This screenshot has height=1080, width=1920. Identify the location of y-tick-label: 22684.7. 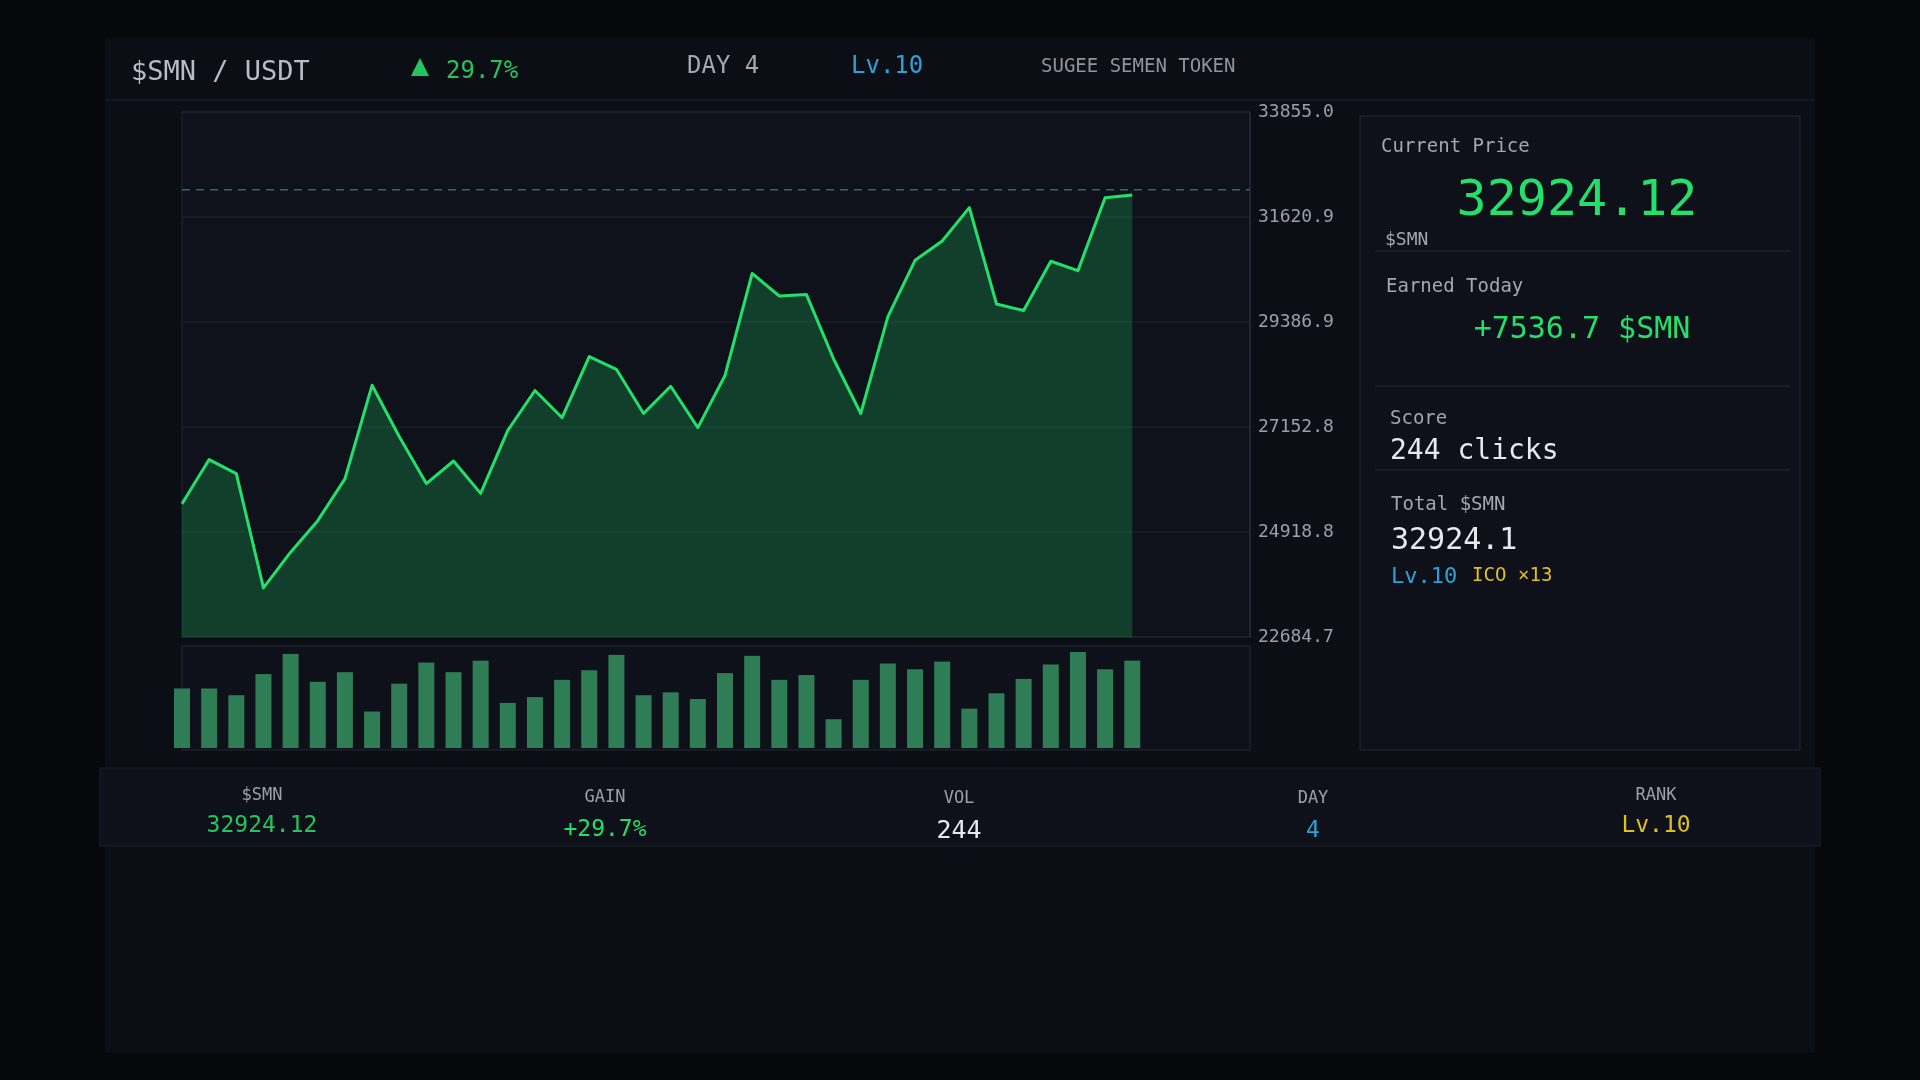
(1296, 635).